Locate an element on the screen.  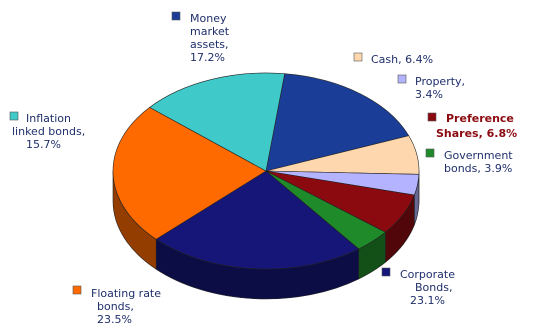
slice-label-3-line-1: Shares, 6.8% is located at coordinates (476, 133).